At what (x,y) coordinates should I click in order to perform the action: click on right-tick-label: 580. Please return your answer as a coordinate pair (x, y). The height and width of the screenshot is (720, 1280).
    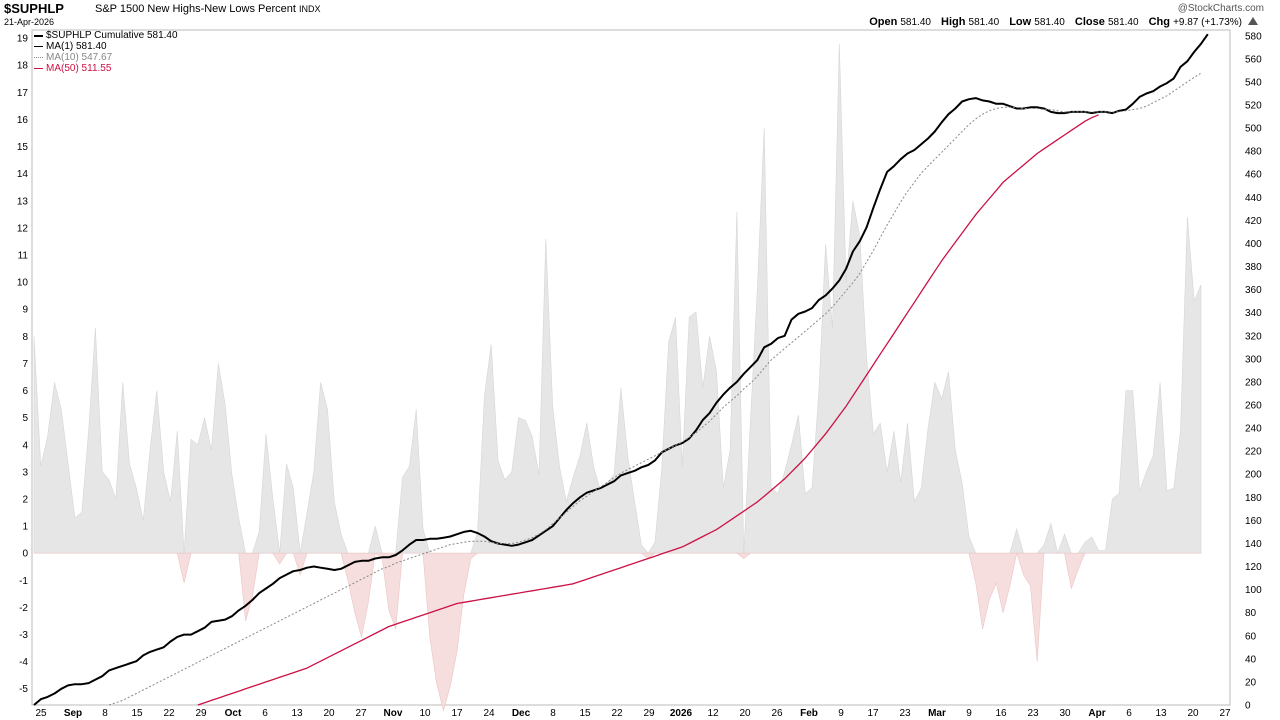
    Looking at the image, I should click on (1253, 36).